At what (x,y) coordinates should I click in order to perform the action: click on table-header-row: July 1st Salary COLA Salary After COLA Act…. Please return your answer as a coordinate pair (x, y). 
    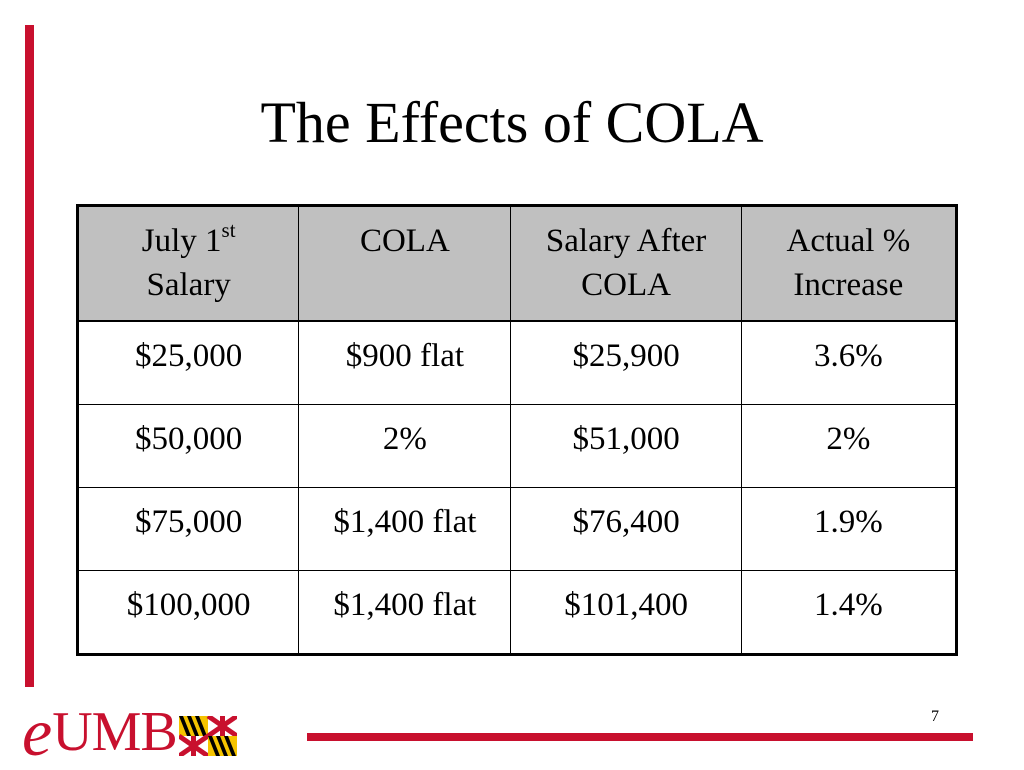
    Looking at the image, I should click on (517, 263).